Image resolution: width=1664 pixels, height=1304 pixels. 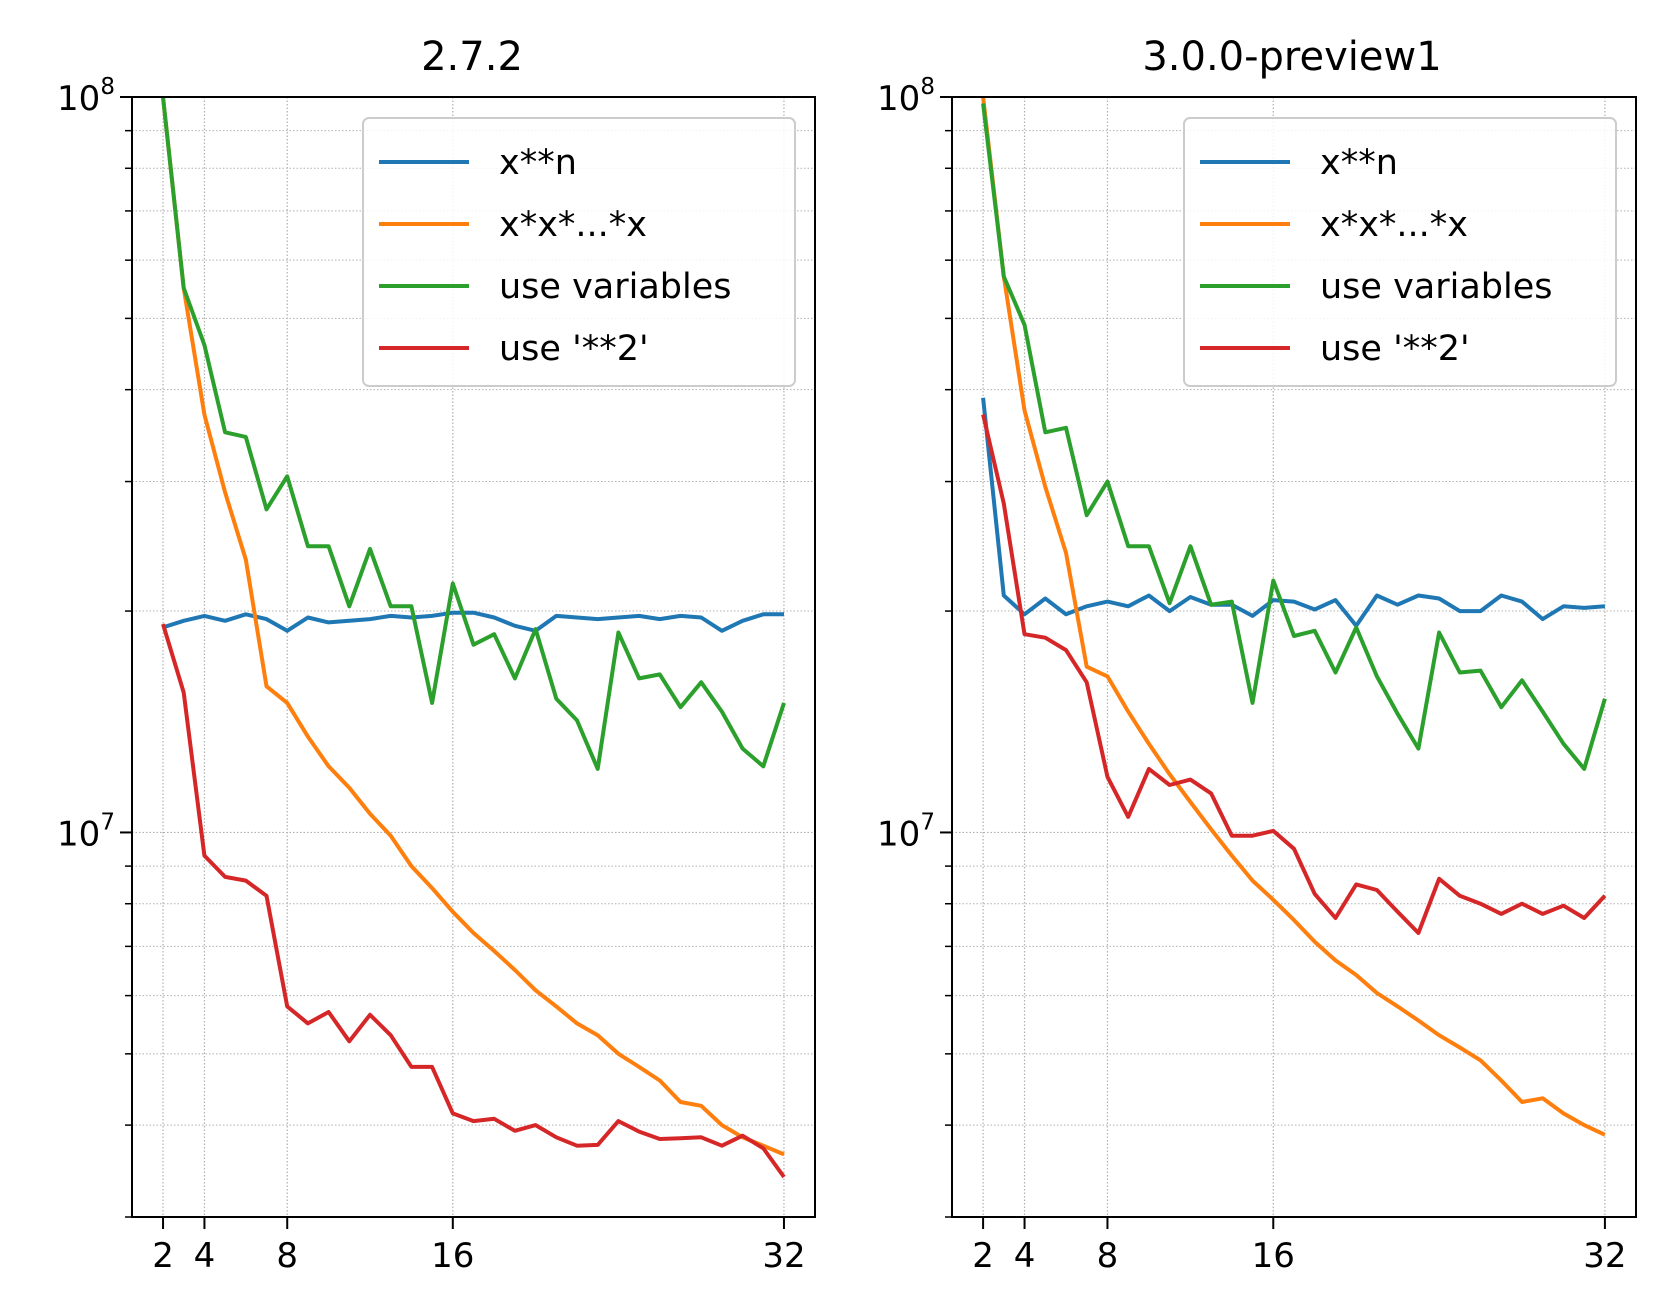 I want to click on chart-title: 3.0.0-preview1, so click(x=1291, y=57).